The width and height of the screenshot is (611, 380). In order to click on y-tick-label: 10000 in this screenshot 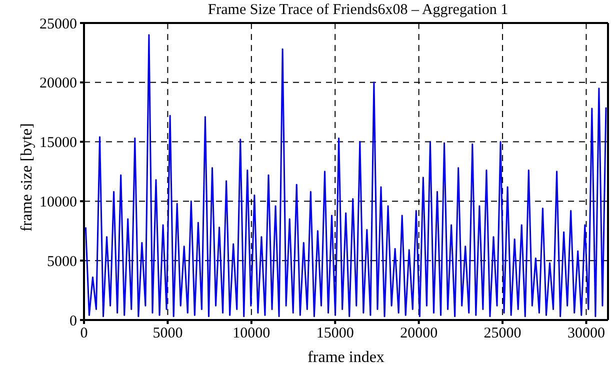, I will do `click(58, 202)`.